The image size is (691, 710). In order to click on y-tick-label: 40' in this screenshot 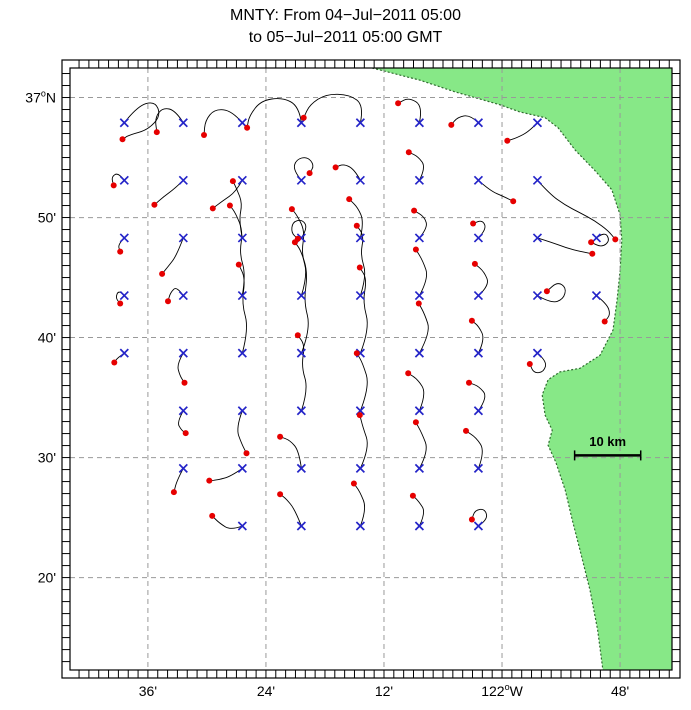, I will do `click(47, 338)`.